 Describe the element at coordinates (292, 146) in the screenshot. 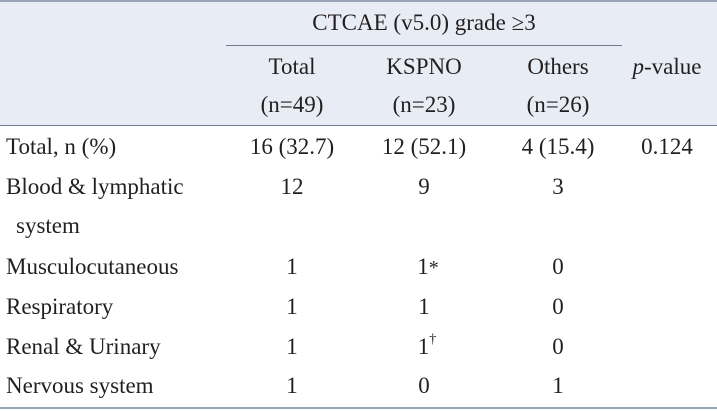

I see `row-total-value: 16 (32.7)` at that location.